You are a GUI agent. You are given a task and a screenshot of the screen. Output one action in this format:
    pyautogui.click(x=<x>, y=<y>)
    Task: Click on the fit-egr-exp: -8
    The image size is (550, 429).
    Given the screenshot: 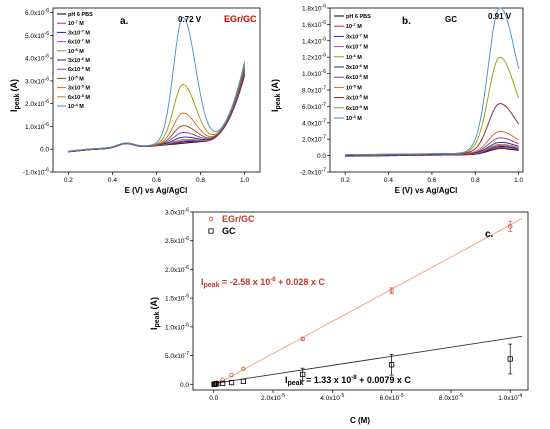 What is the action you would take?
    pyautogui.click(x=273, y=280)
    